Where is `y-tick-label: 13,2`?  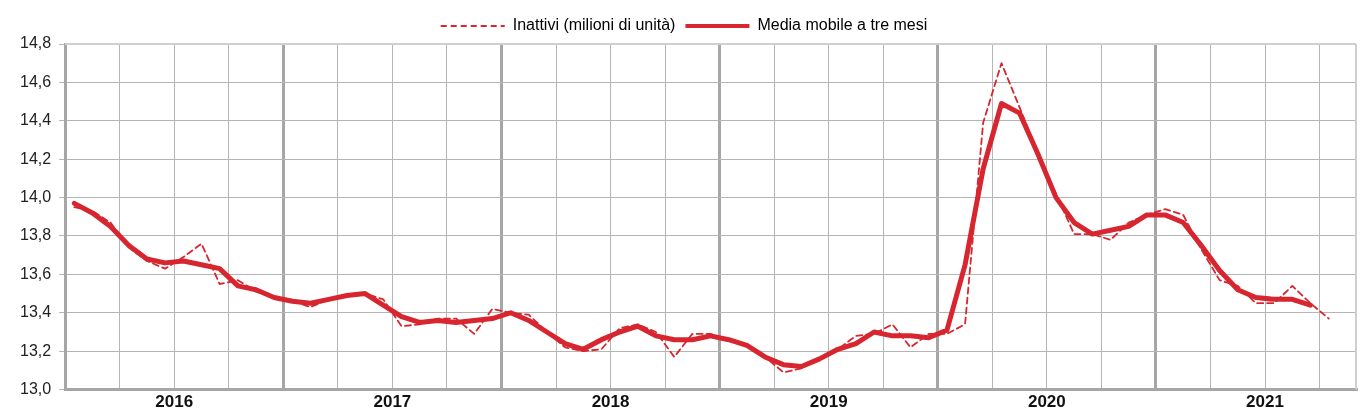
y-tick-label: 13,2 is located at coordinates (36, 350).